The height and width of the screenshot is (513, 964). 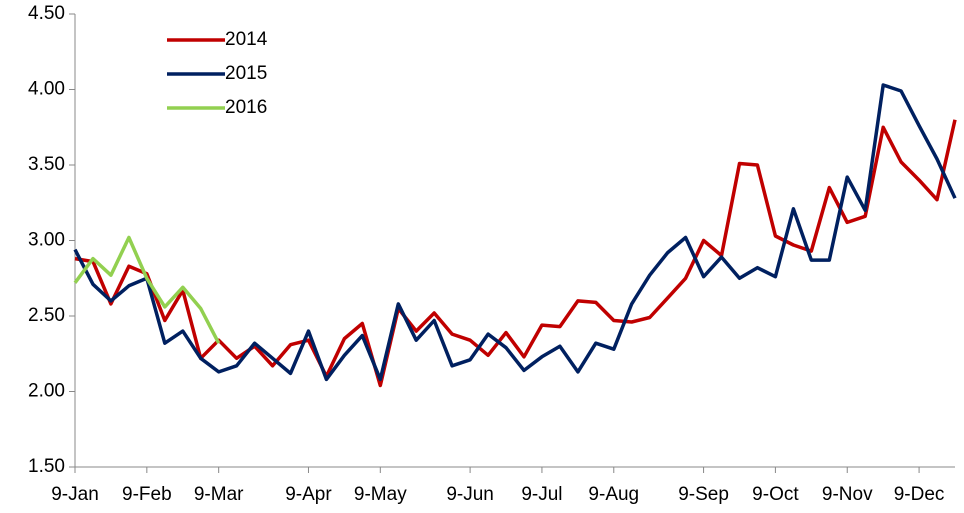 What do you see at coordinates (75, 494) in the screenshot?
I see `x-tick-label: 9-Jan` at bounding box center [75, 494].